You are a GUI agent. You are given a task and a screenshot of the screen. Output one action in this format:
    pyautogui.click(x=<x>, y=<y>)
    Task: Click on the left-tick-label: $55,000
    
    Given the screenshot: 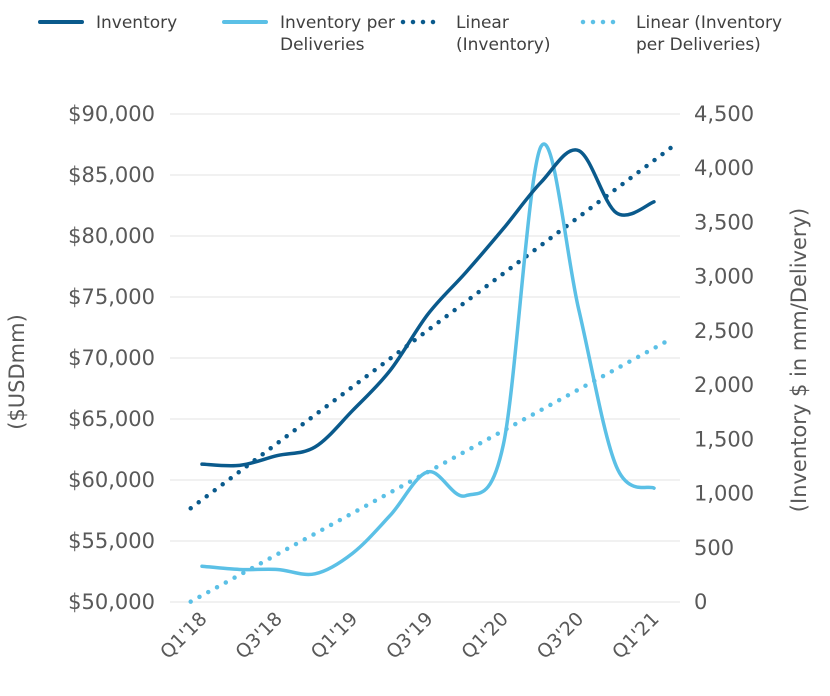 What is the action you would take?
    pyautogui.click(x=111, y=541)
    